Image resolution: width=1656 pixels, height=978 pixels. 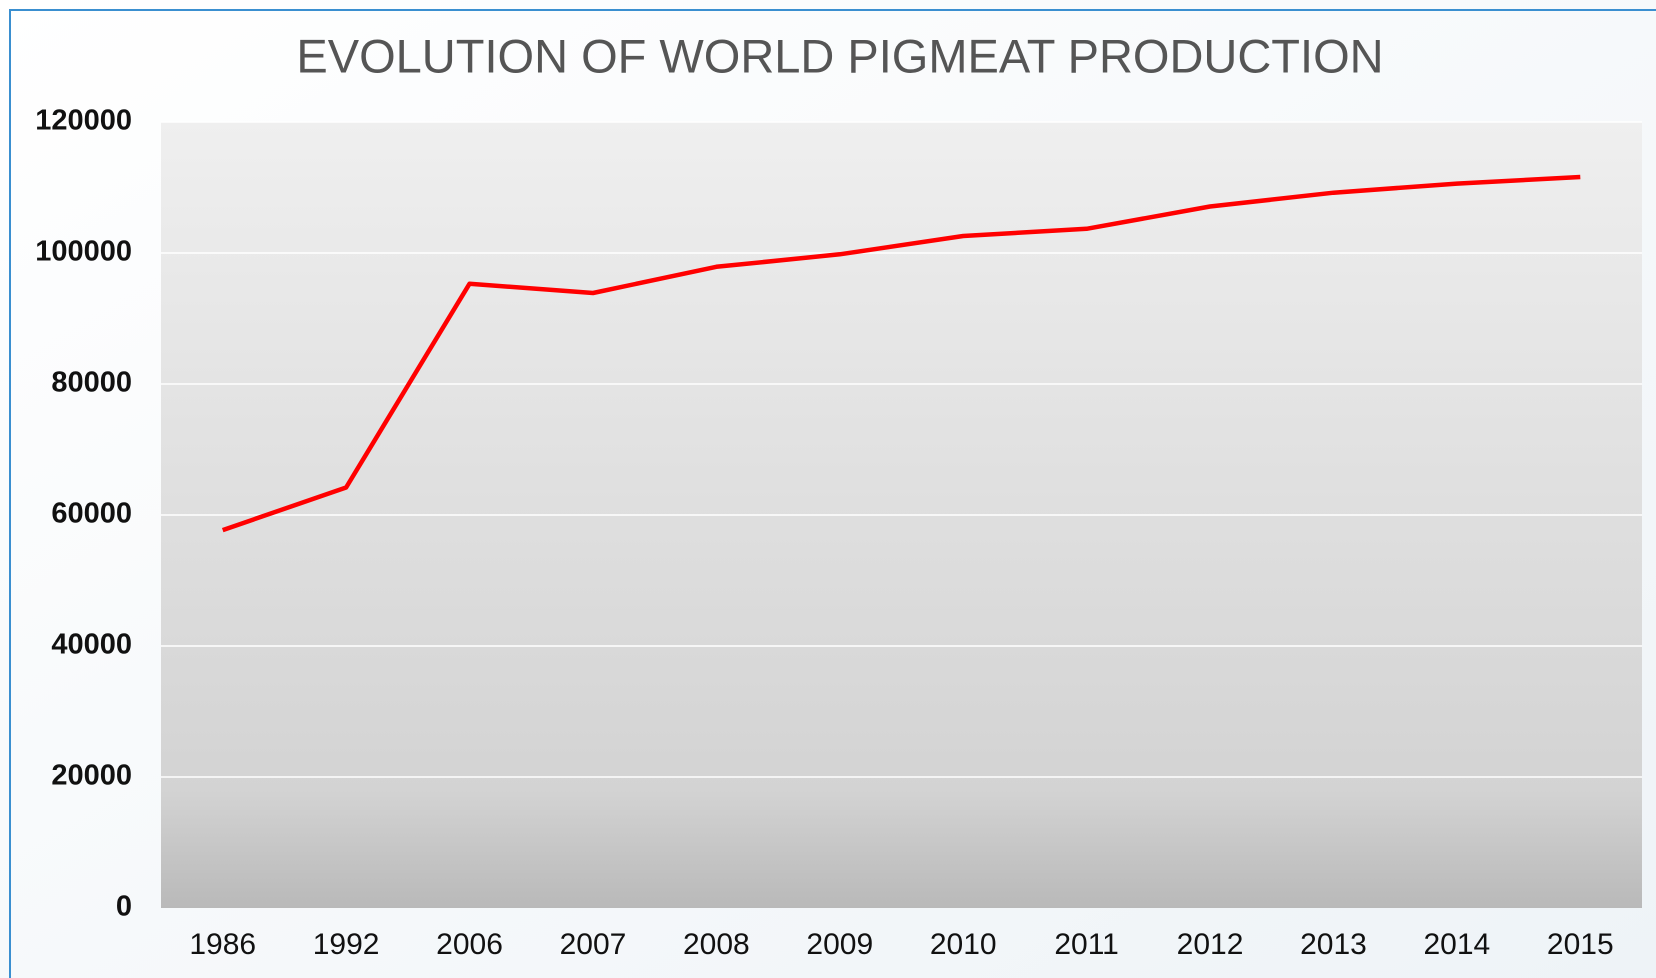 I want to click on x-tick-label: 2006, so click(x=469, y=944).